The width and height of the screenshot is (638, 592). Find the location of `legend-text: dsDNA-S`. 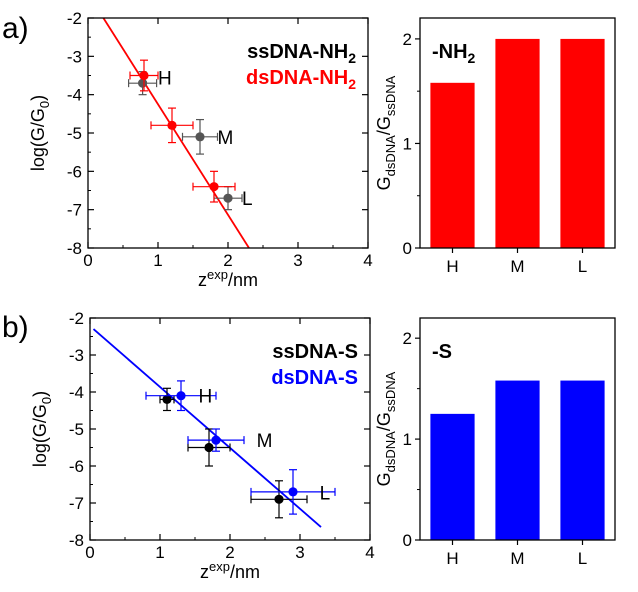

legend-text: dsDNA-S is located at coordinates (314, 378).